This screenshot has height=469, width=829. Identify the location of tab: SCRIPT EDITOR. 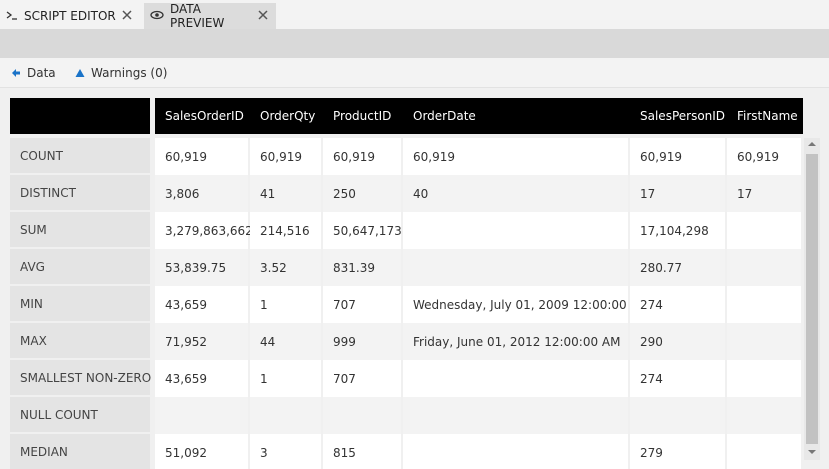
(70, 16).